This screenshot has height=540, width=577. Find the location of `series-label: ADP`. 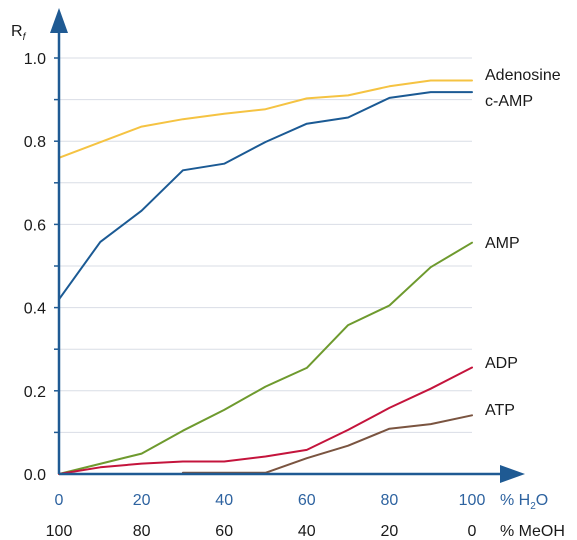

series-label: ADP is located at coordinates (501, 363).